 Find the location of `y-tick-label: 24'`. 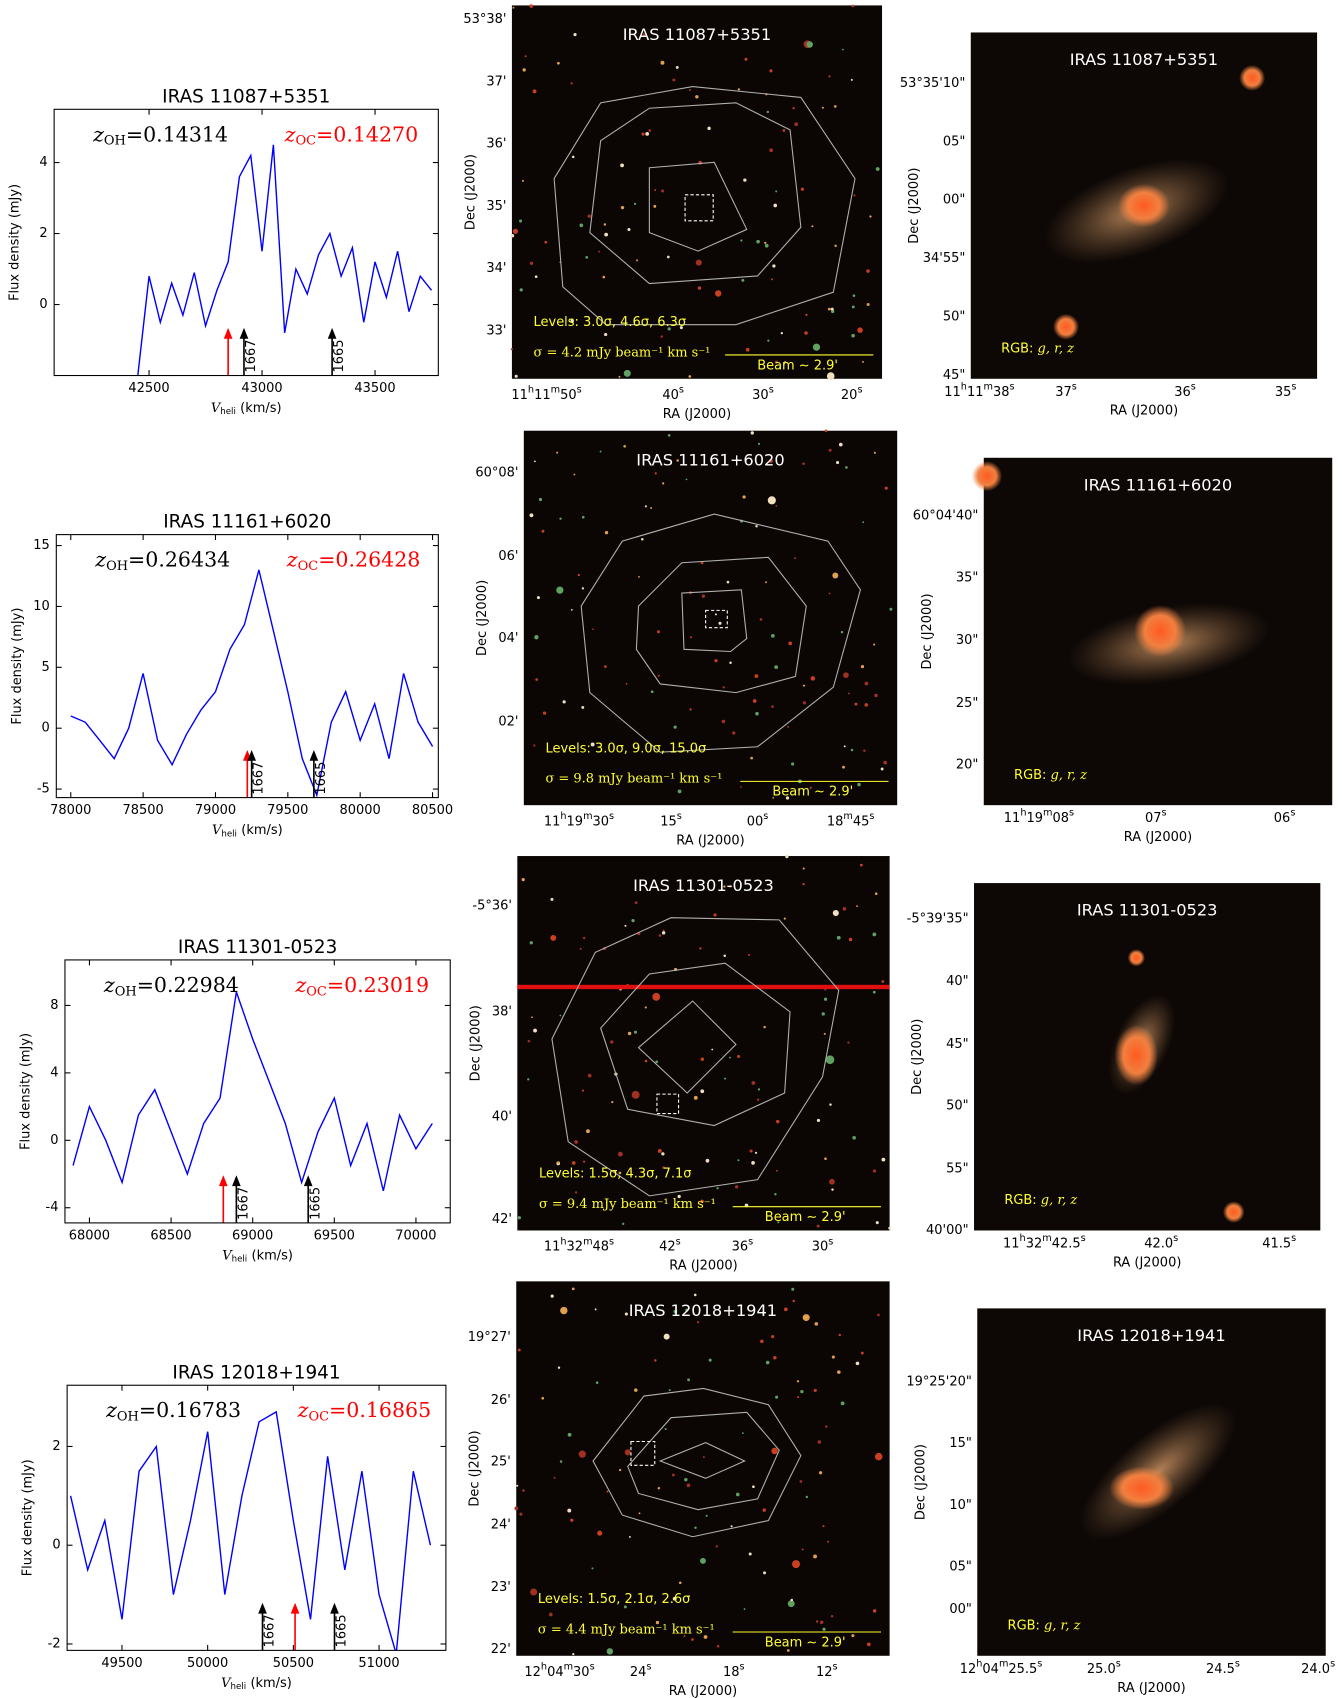

y-tick-label: 24' is located at coordinates (501, 1524).